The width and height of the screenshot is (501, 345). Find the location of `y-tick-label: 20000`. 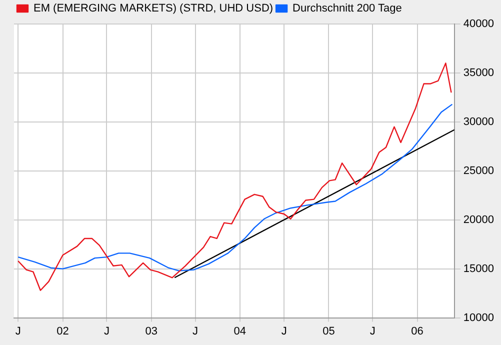

y-tick-label: 20000 is located at coordinates (478, 220).